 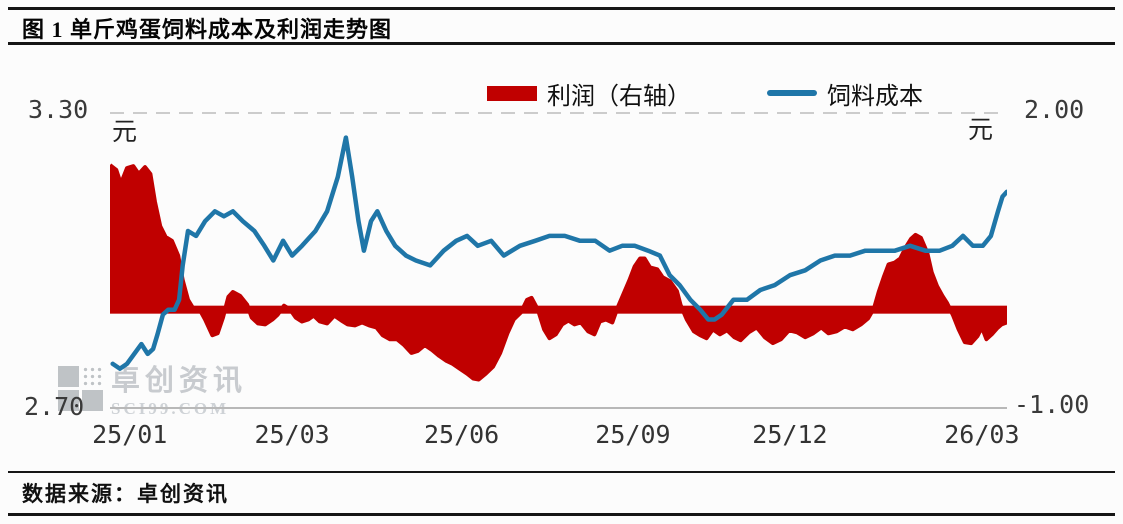 I want to click on profit-legend-label: 利润（右轴）, so click(x=619, y=96).